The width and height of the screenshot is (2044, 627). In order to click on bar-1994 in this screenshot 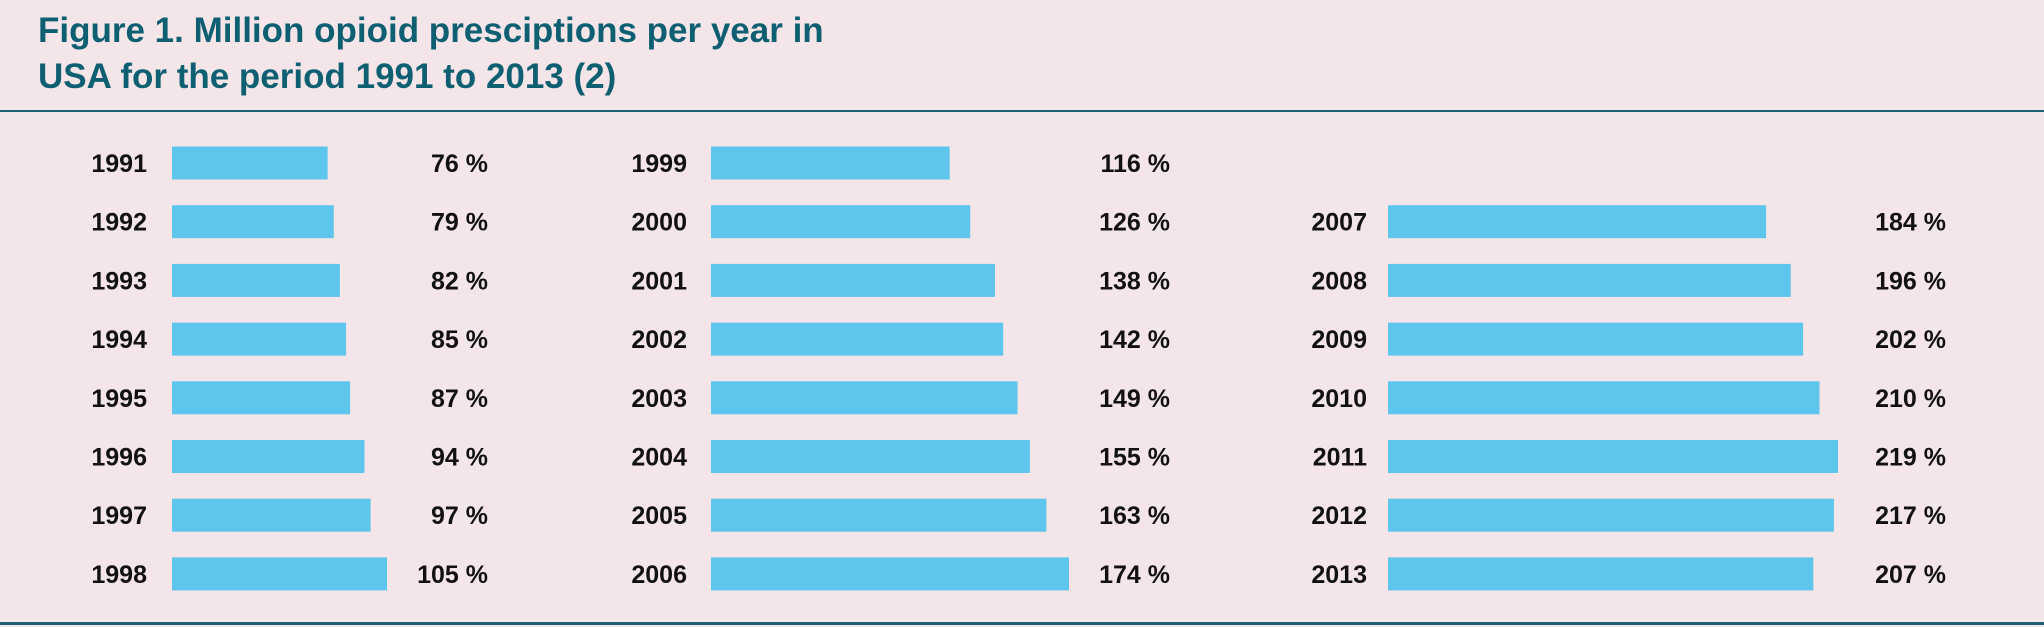, I will do `click(259, 339)`.